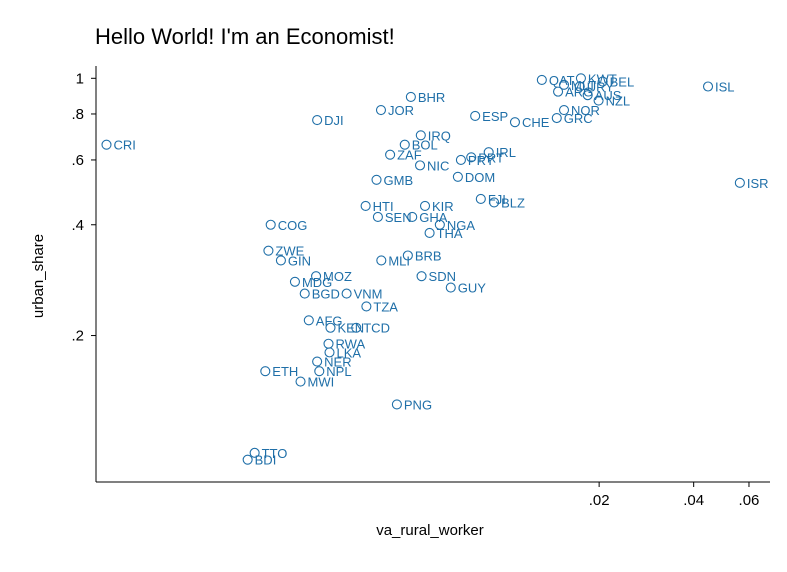  I want to click on y-tick-label: .2, so click(77, 336).